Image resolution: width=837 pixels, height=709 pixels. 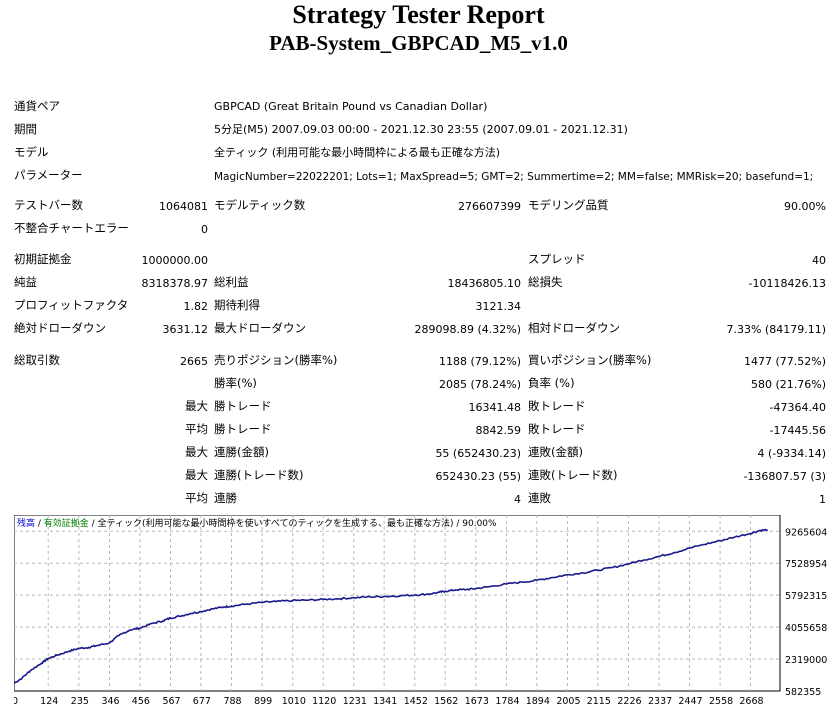 What do you see at coordinates (231, 282) in the screenshot?
I see `gross-profit-label: 総利益` at bounding box center [231, 282].